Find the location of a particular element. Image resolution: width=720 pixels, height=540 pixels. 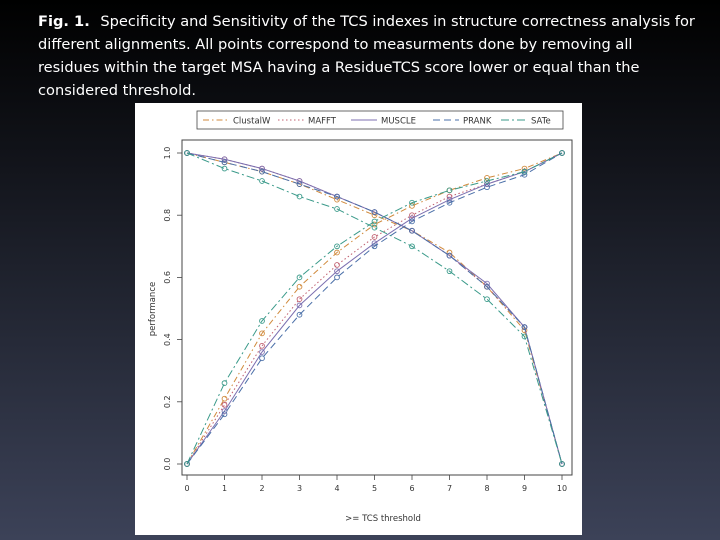

legend-label-muscle: MUSCLE is located at coordinates (398, 122).